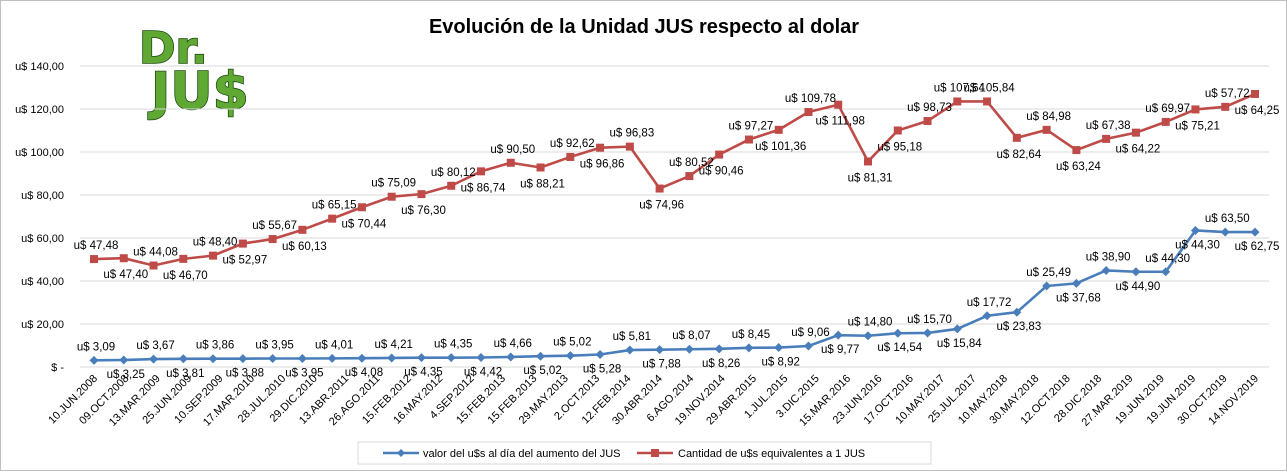 This screenshot has width=1287, height=472. I want to click on data-label: u$ 63,50, so click(1227, 219).